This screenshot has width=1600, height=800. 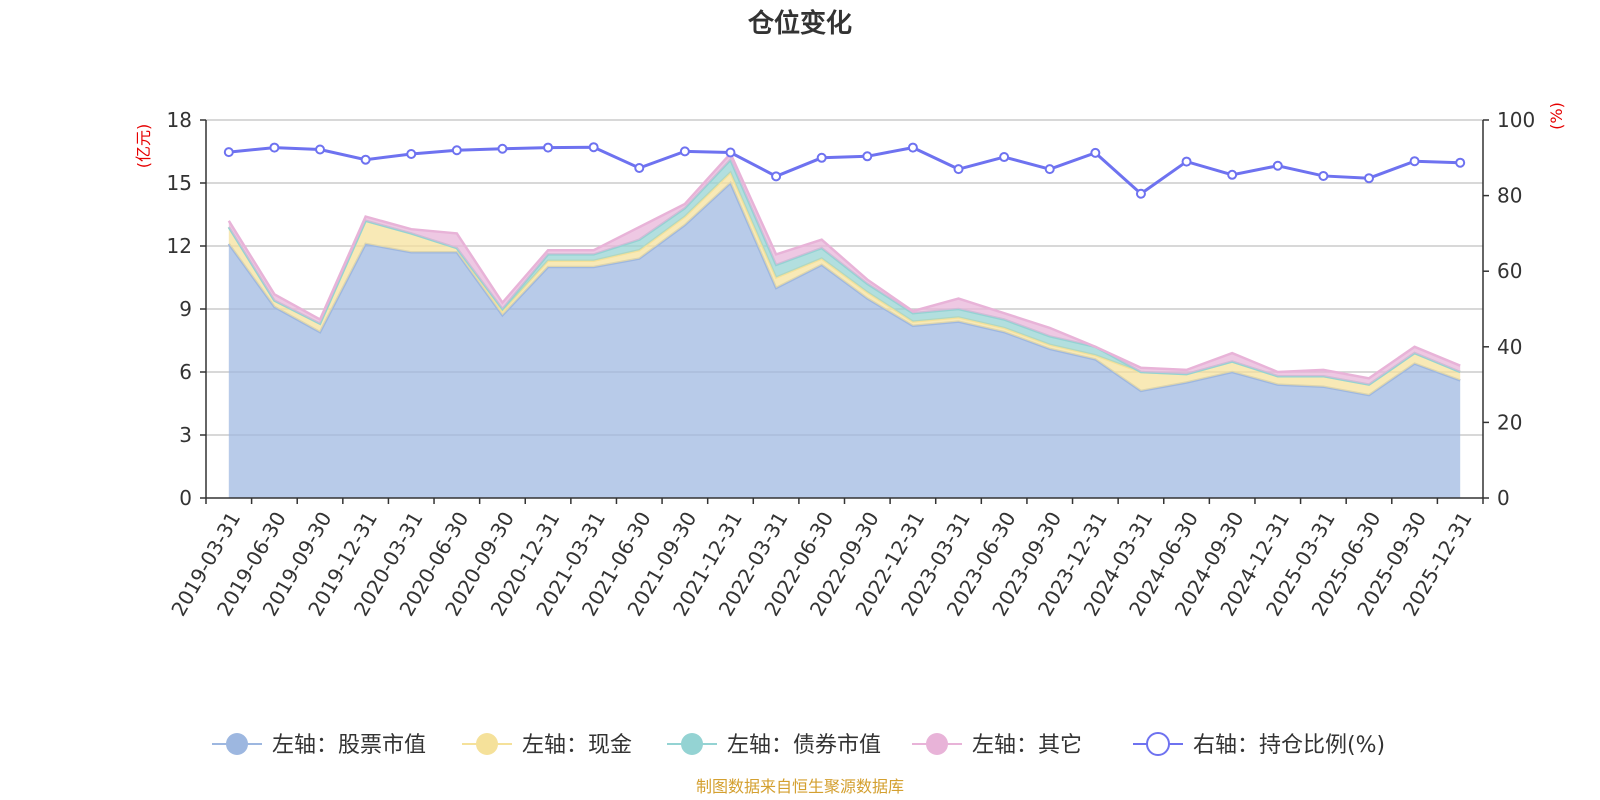 What do you see at coordinates (1509, 196) in the screenshot?
I see `right-tick-label: 80` at bounding box center [1509, 196].